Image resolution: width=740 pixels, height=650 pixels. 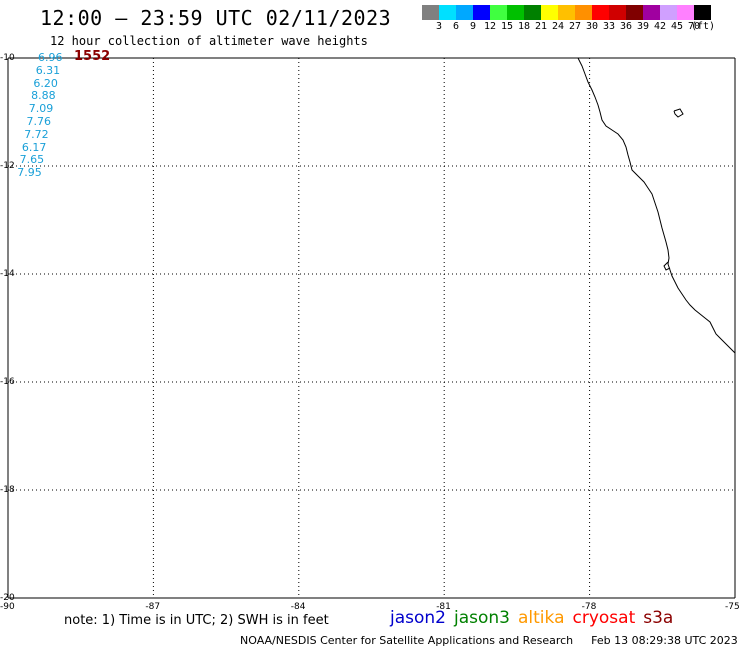 What do you see at coordinates (48, 70) in the screenshot?
I see `wave-height-value: 6.31` at bounding box center [48, 70].